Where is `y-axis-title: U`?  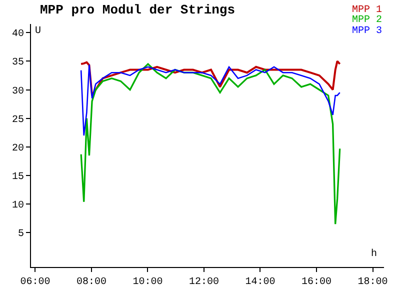
y-axis-title: U is located at coordinates (38, 31).